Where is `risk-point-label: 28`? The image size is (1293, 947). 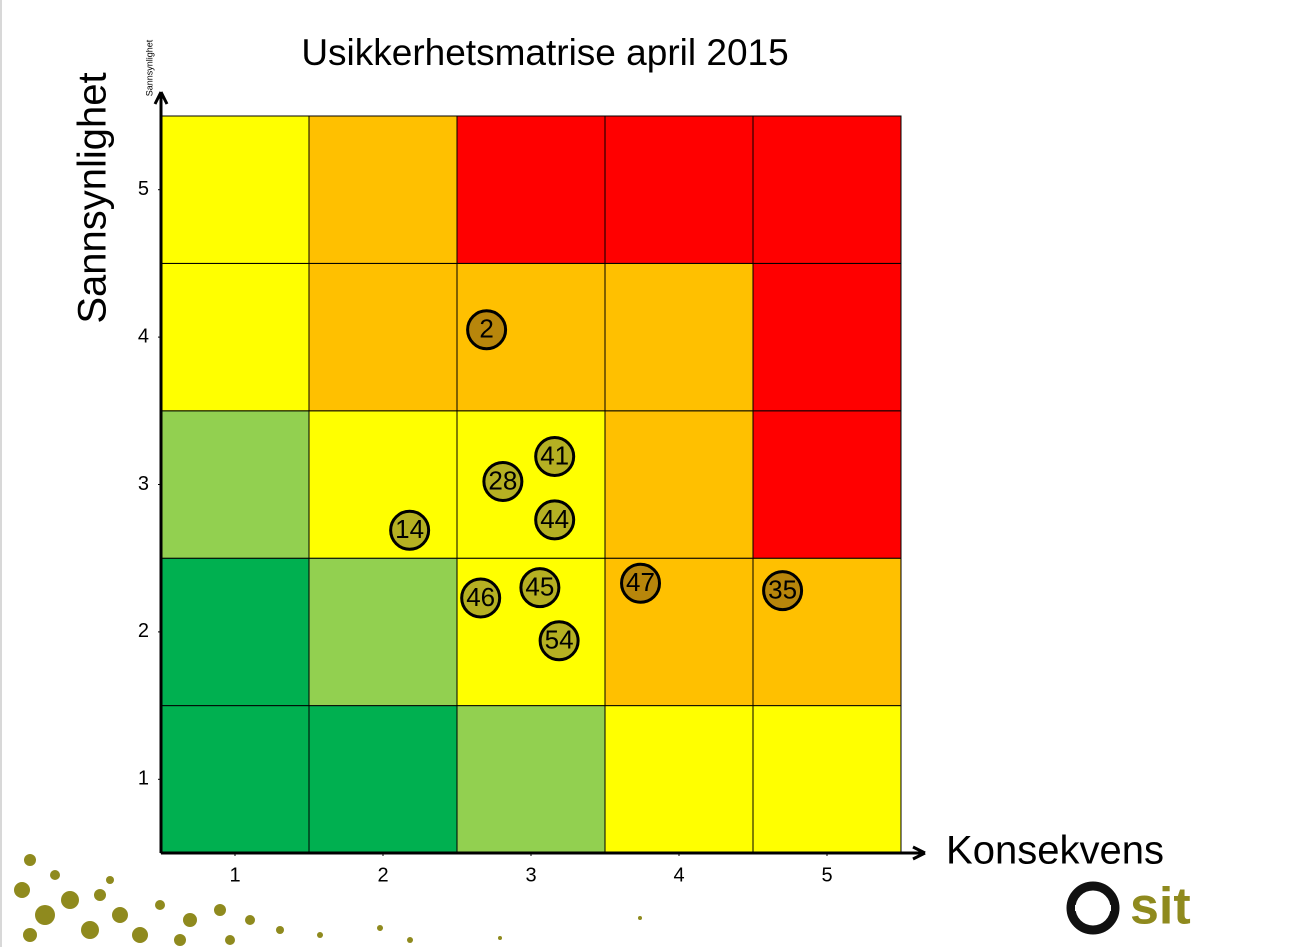 risk-point-label: 28 is located at coordinates (502, 480).